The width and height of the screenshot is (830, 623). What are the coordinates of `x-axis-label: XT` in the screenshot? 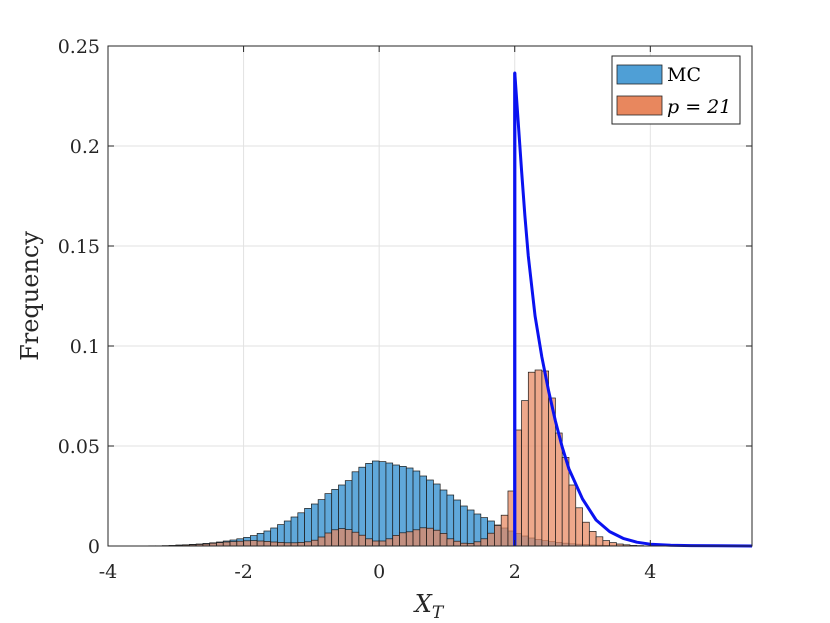 It's located at (429, 606).